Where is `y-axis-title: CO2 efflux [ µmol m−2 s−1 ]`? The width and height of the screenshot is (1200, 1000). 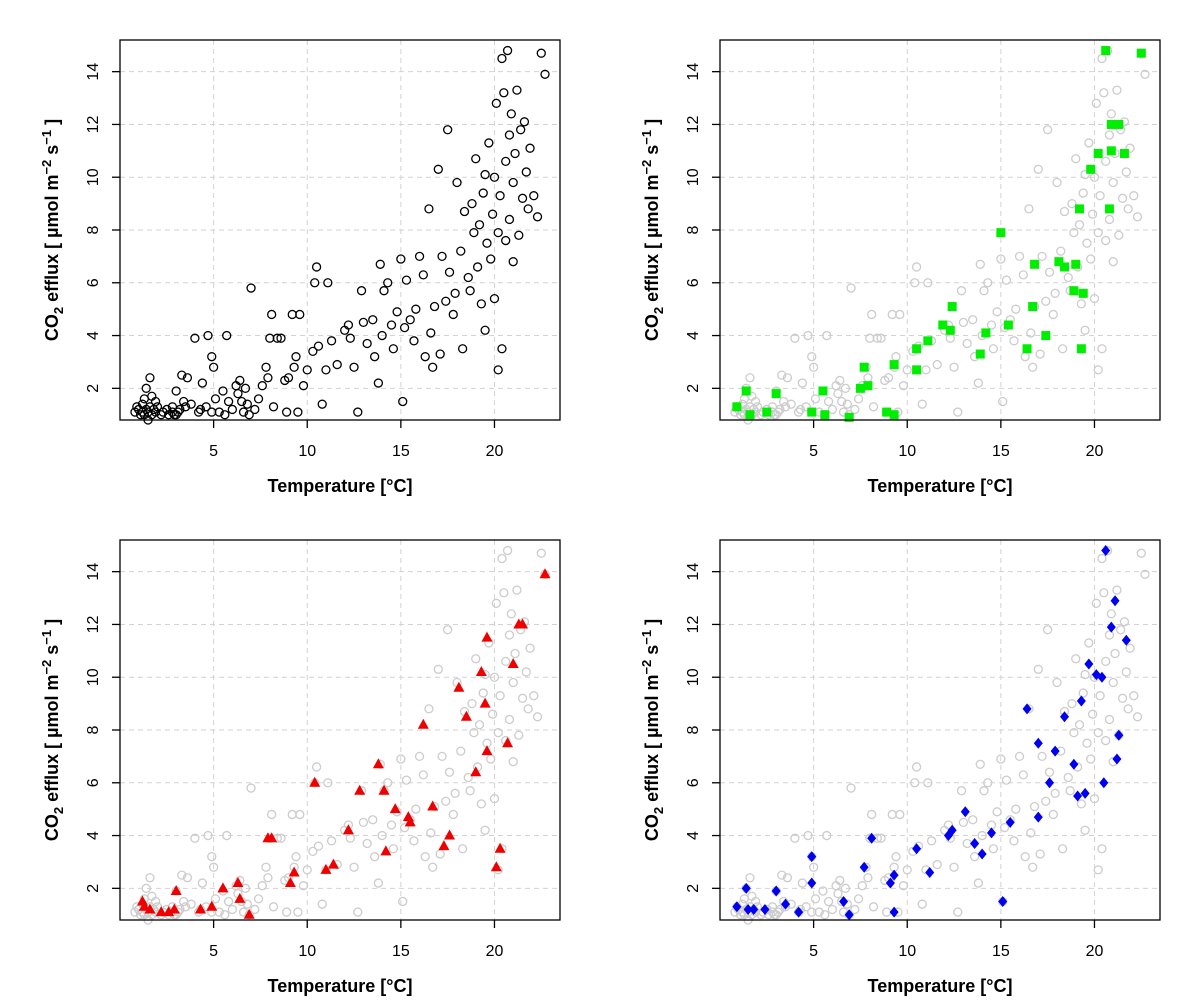
y-axis-title: CO2 efflux [ µmol m−2 s−1 ] is located at coordinates (652, 730).